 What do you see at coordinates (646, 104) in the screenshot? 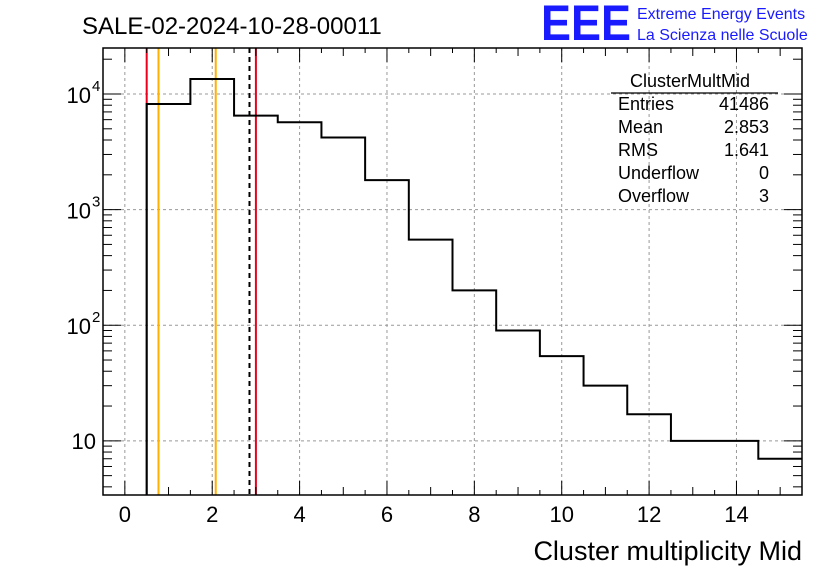
I see `stats-row-label: Entries` at bounding box center [646, 104].